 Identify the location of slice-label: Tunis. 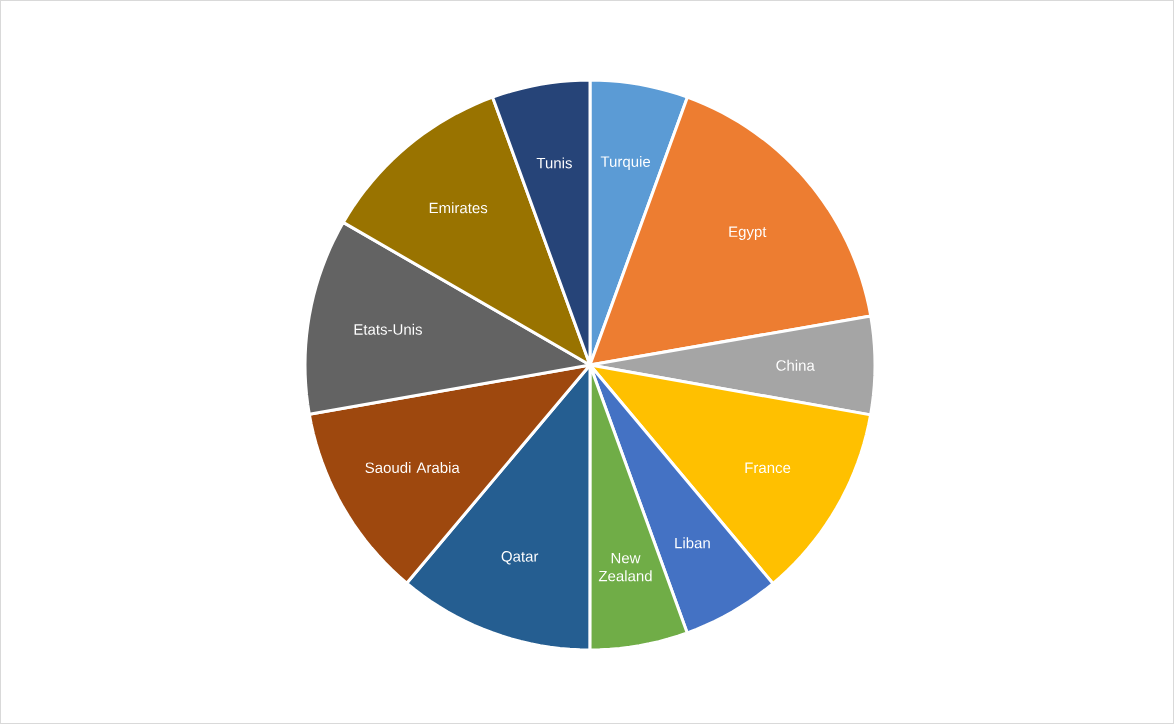
(554, 163).